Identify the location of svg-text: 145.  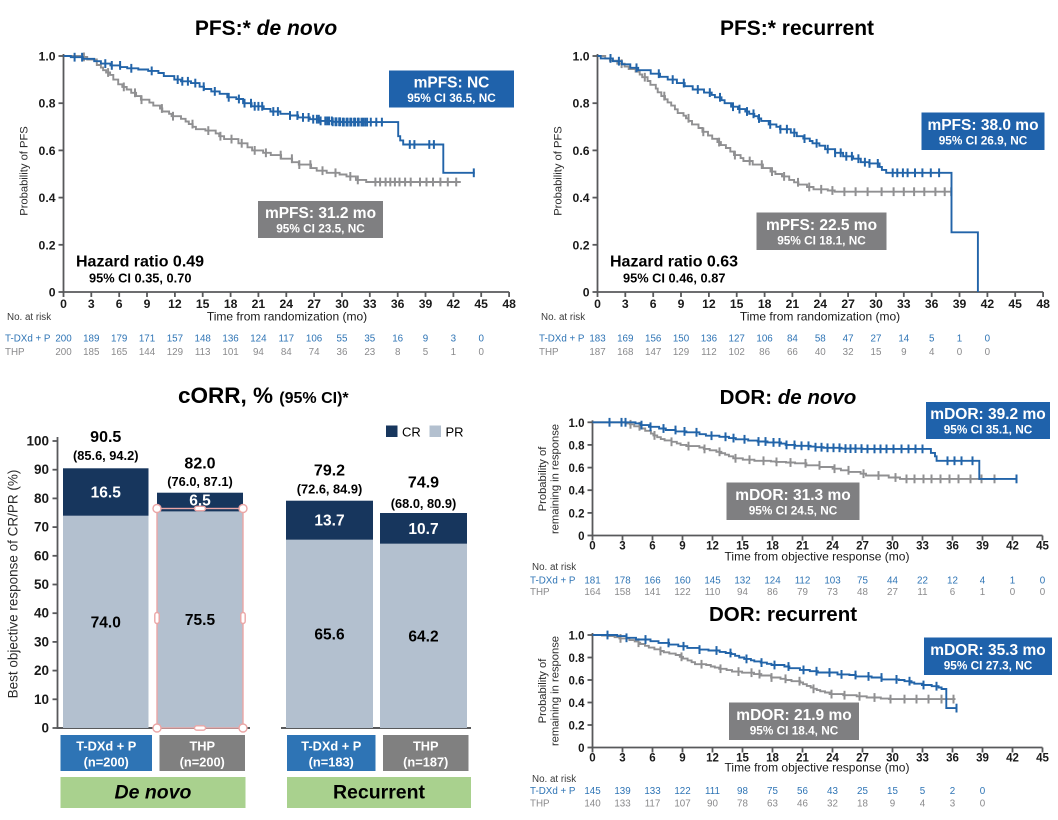
(712, 581).